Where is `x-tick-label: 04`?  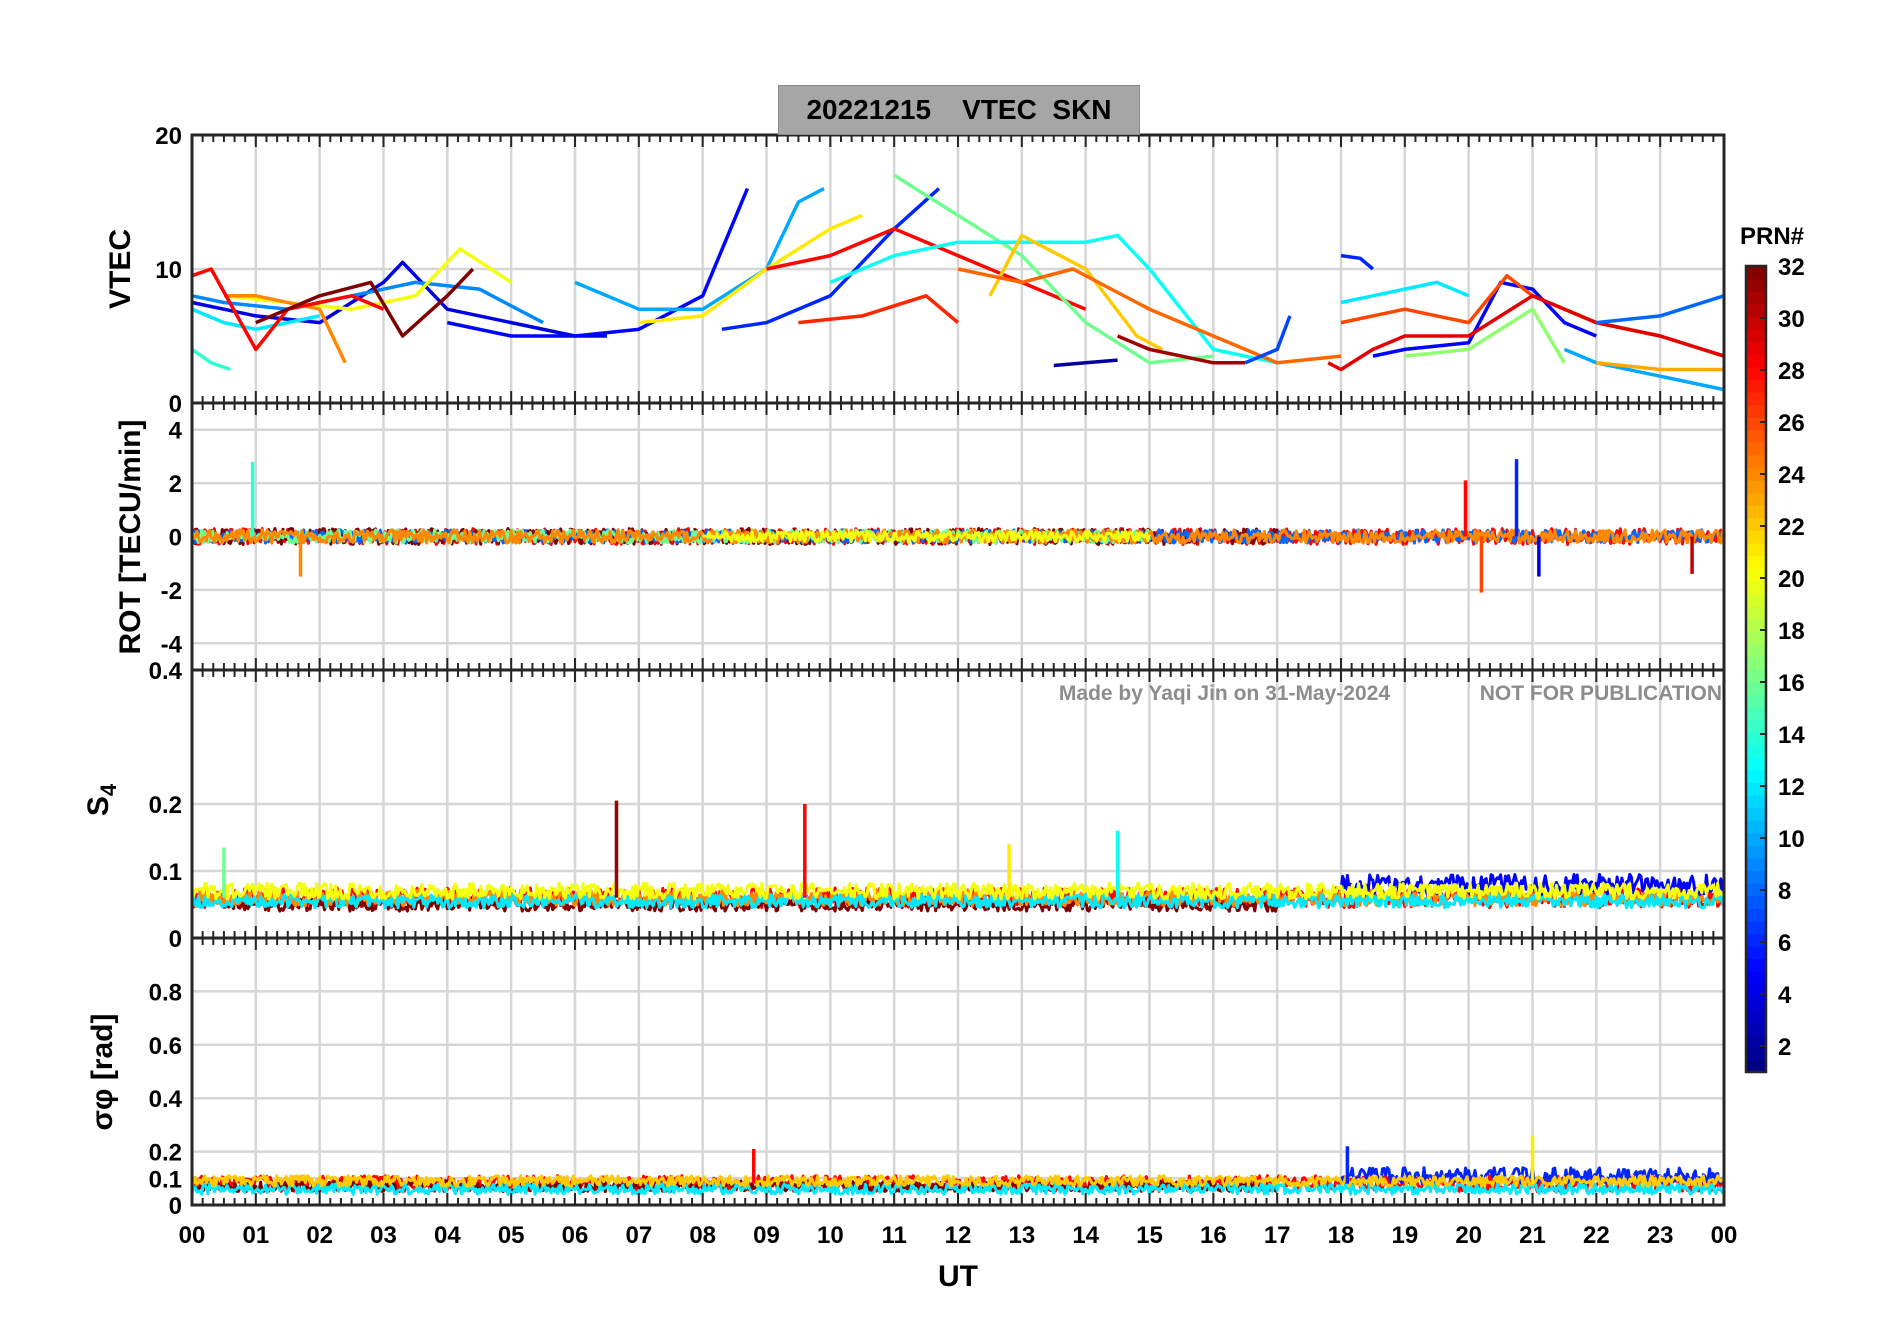
x-tick-label: 04 is located at coordinates (447, 1235).